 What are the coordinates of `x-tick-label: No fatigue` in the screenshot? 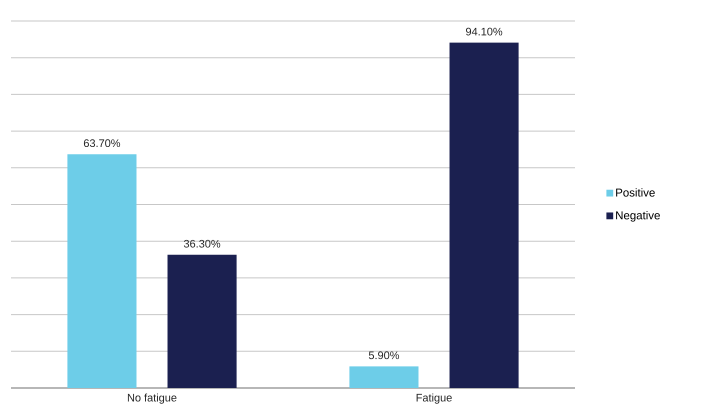 It's located at (152, 399).